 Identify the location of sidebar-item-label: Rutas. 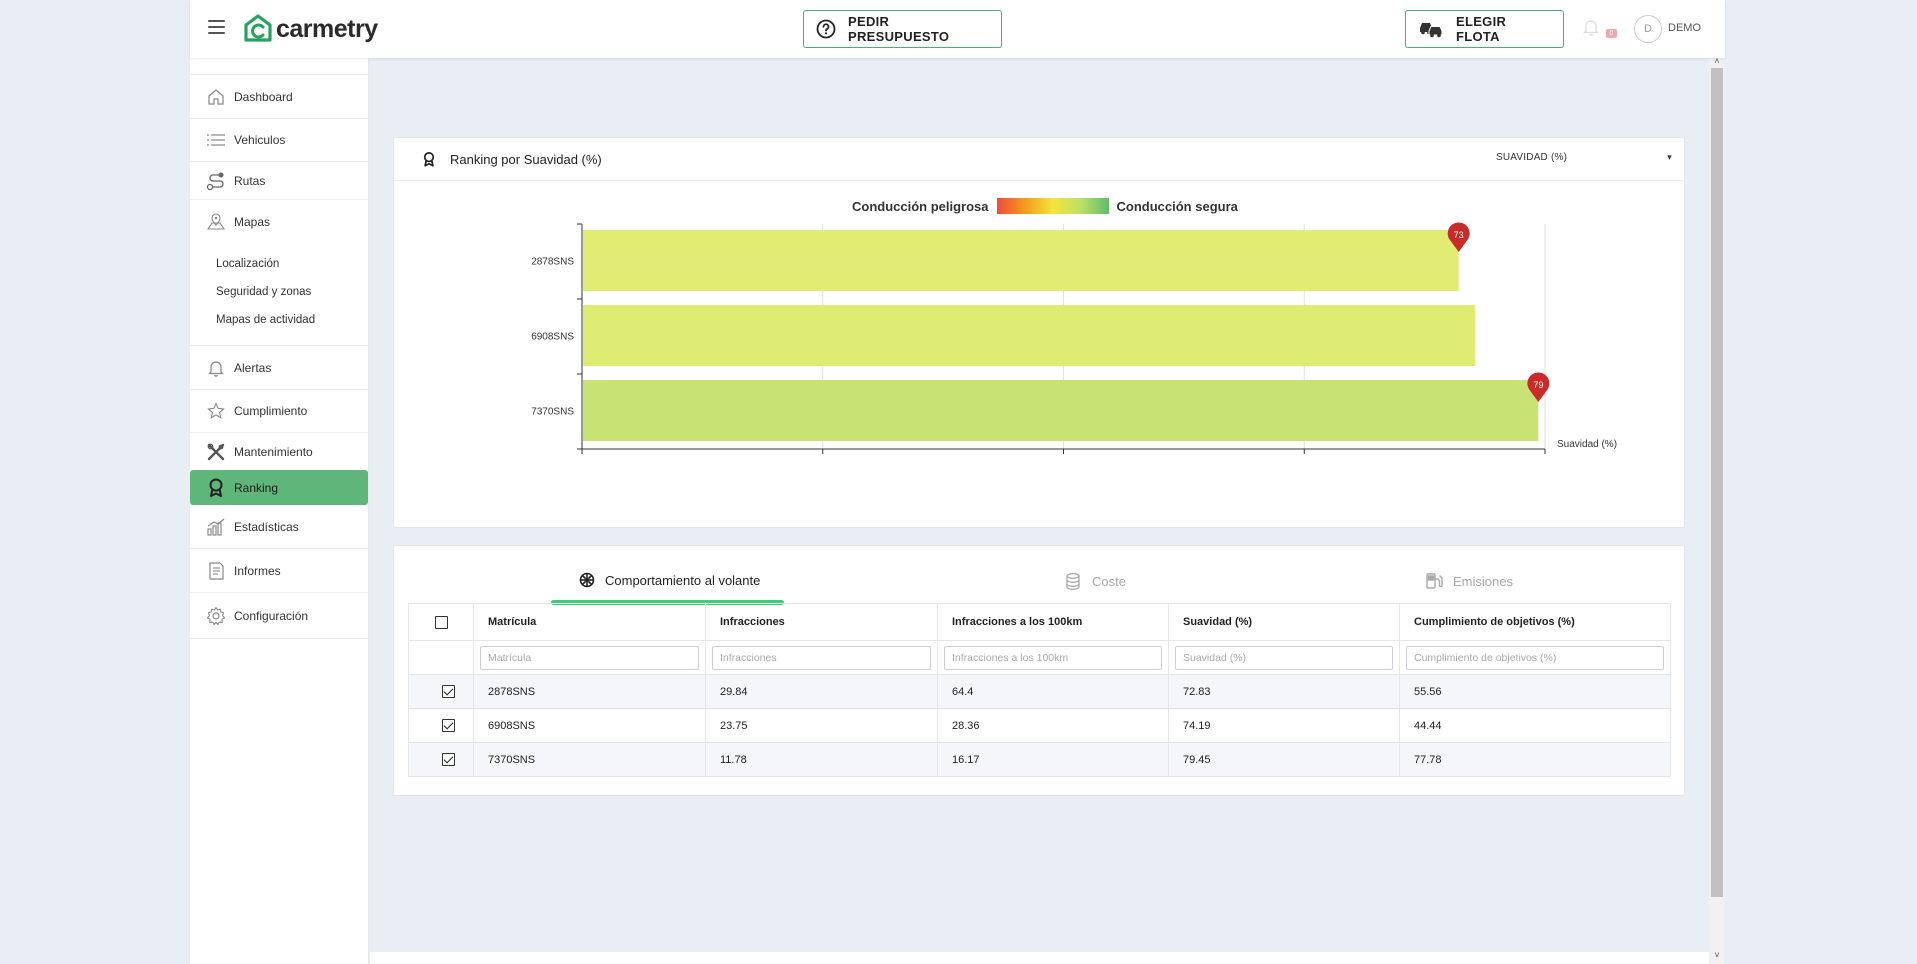
(250, 180).